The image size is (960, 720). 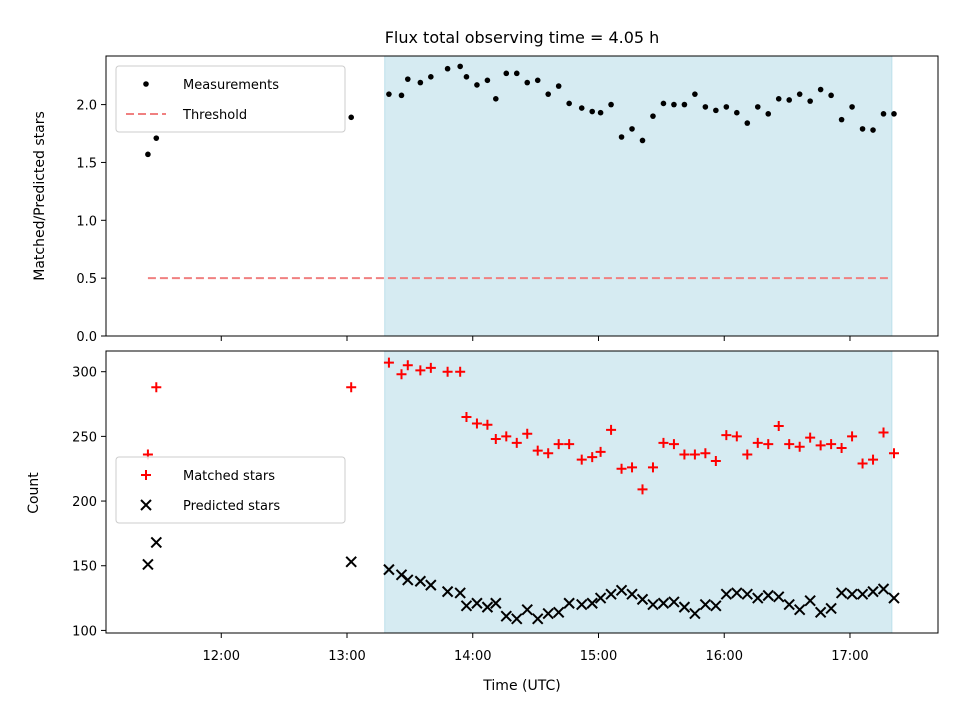 What do you see at coordinates (84, 437) in the screenshot?
I see `y-tick-label: 250` at bounding box center [84, 437].